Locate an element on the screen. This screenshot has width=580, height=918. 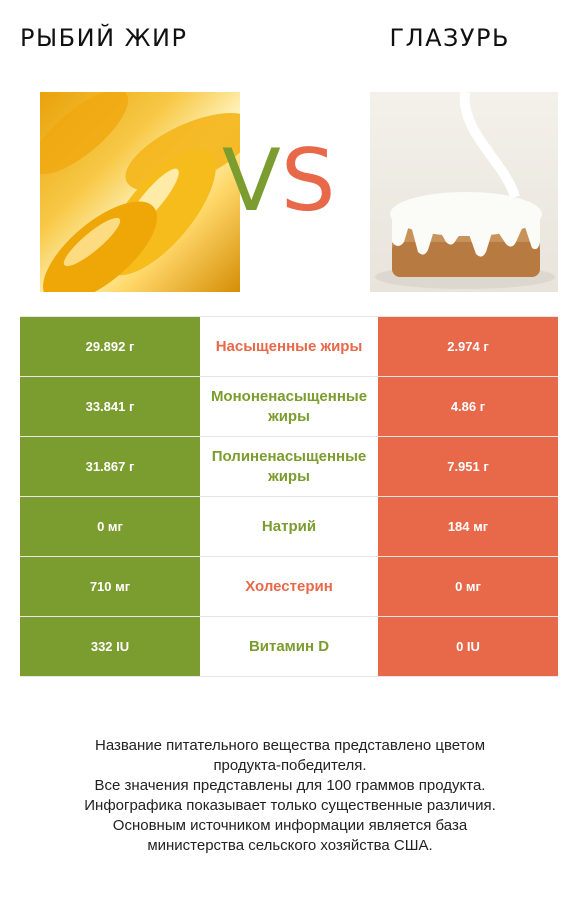
left-value: 0 мг is located at coordinates (110, 526).